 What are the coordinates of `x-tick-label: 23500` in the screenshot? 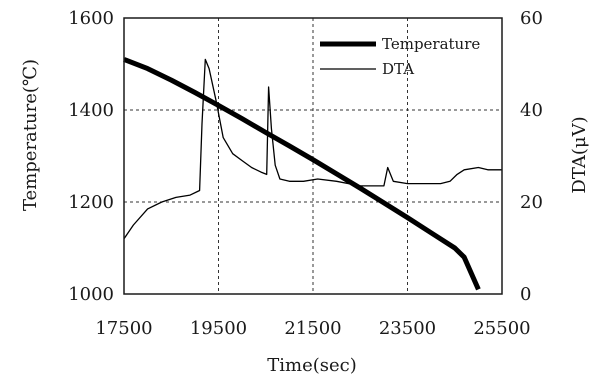 It's located at (407, 328).